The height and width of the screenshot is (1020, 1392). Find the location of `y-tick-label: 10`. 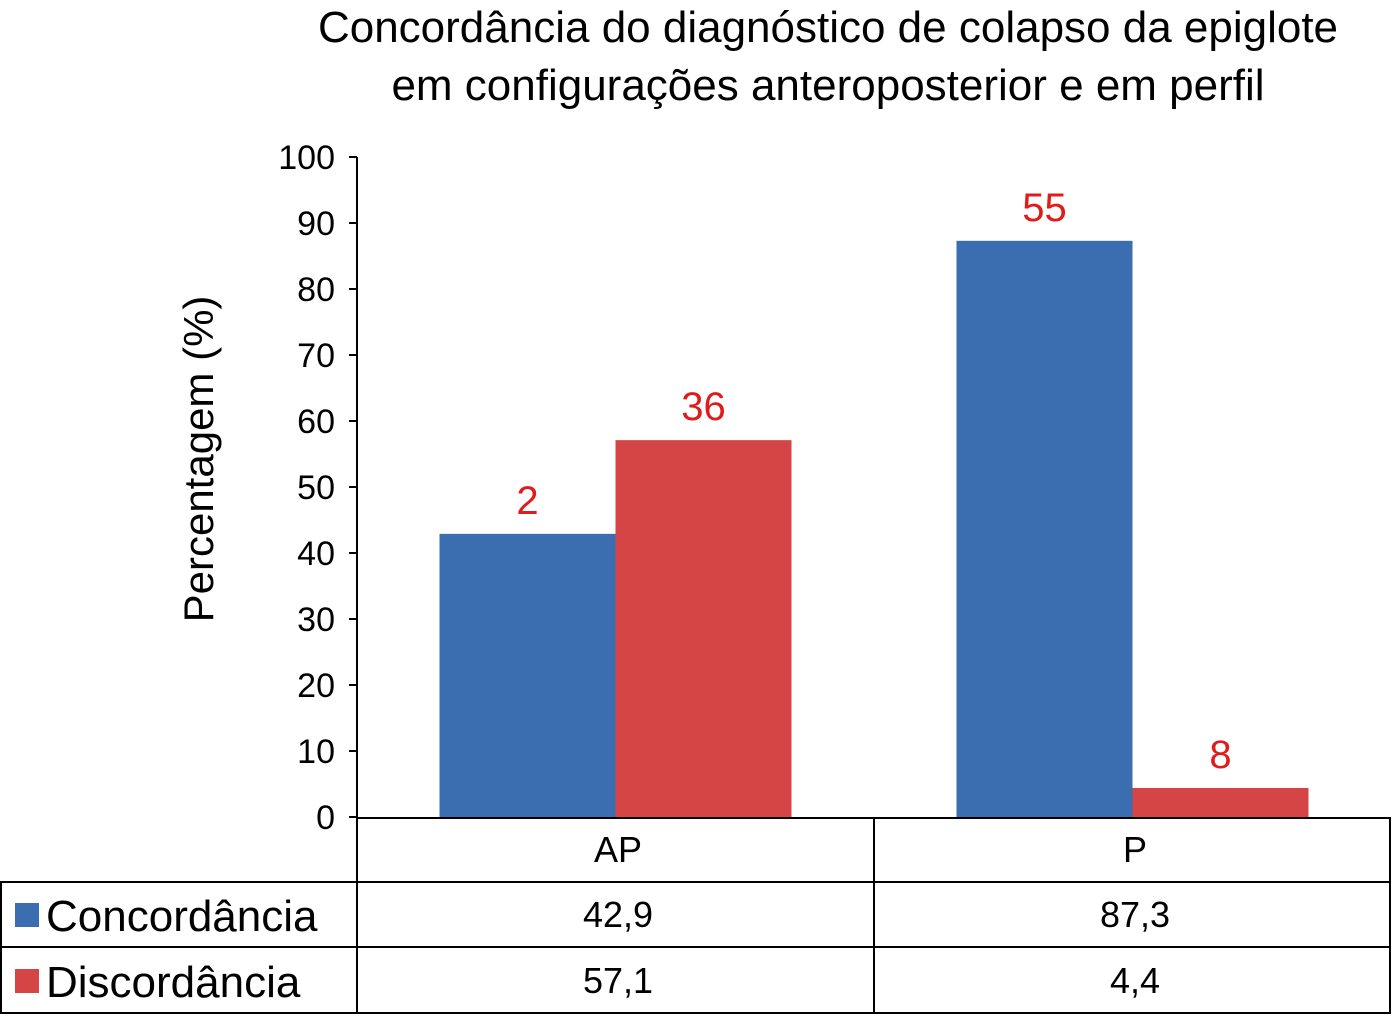

y-tick-label: 10 is located at coordinates (316, 752).